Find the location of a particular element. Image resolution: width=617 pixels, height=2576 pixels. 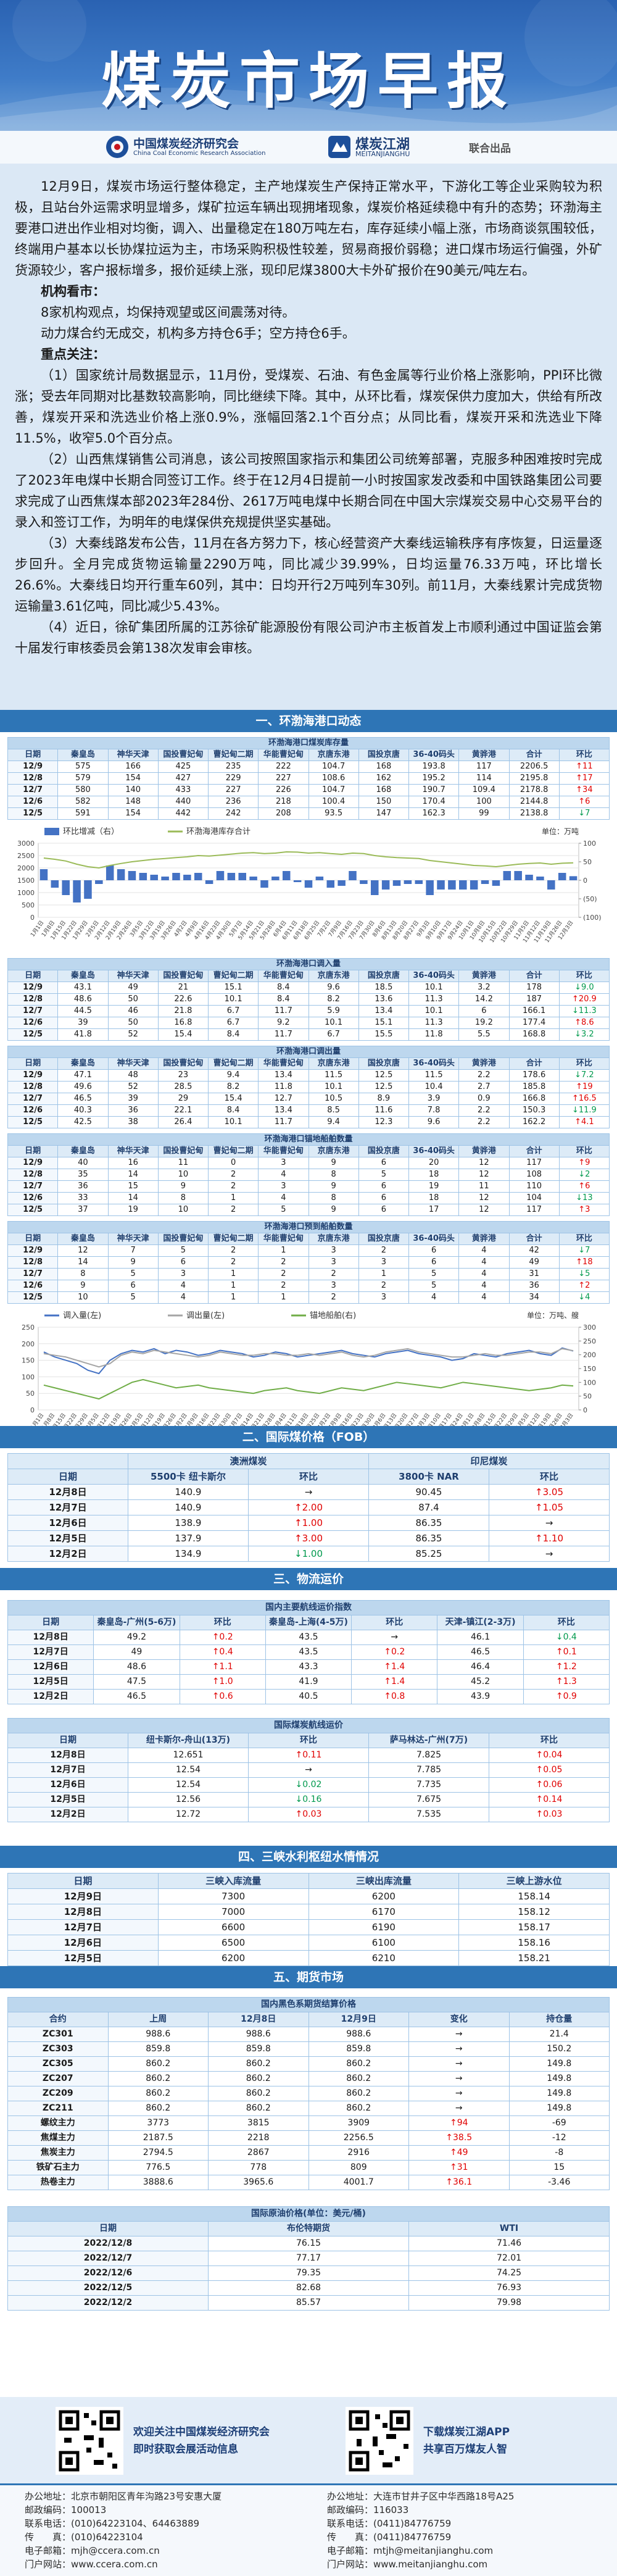

table-title: 环渤海港口煤炭库存量 is located at coordinates (308, 743).